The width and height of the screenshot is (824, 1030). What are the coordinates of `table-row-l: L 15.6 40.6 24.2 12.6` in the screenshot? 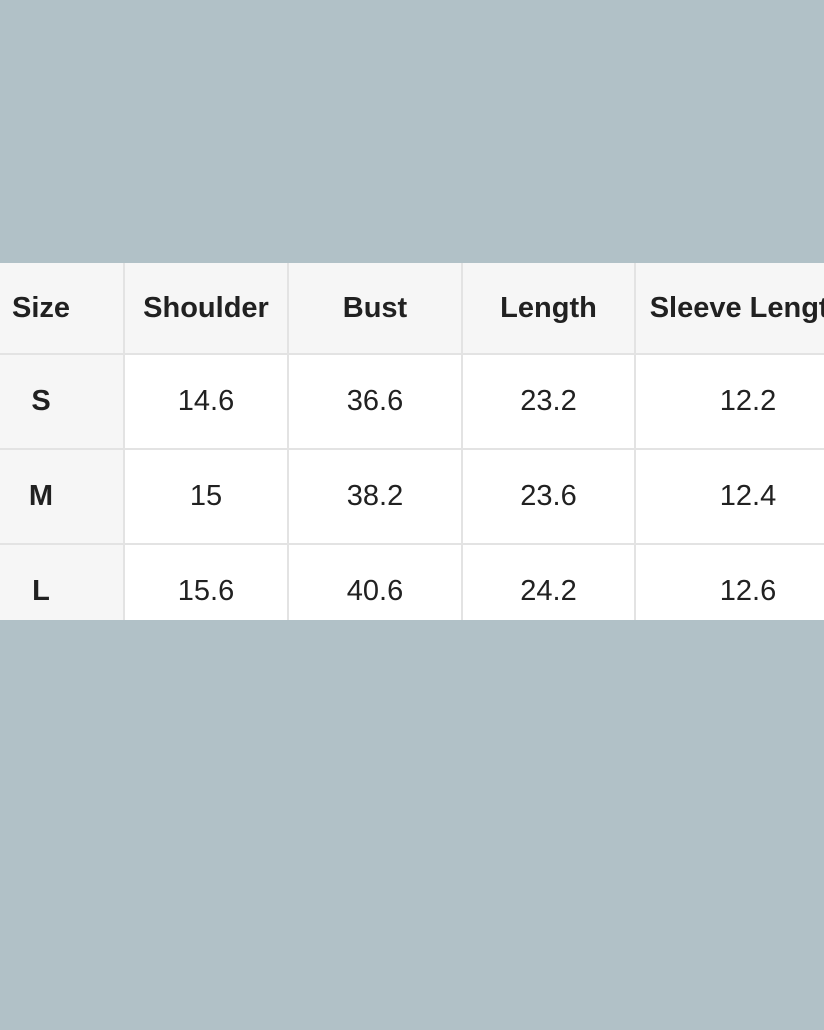 It's located at (412, 582).